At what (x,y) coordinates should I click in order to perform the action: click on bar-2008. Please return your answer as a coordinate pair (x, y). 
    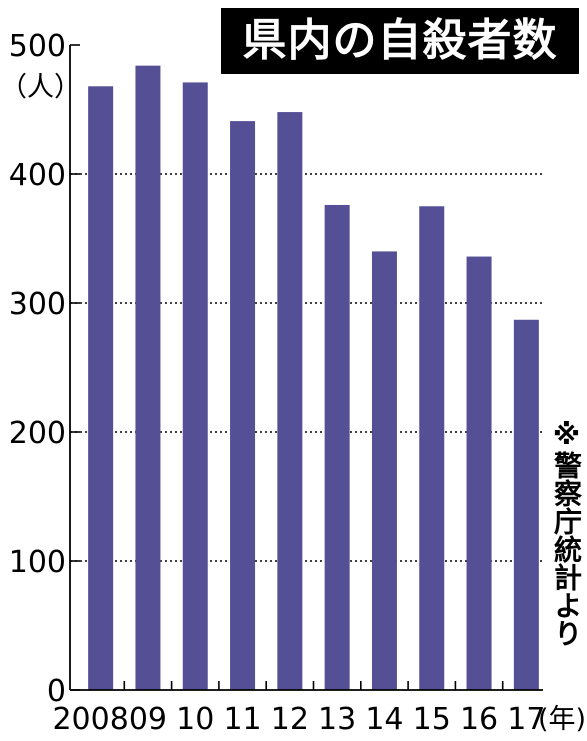
    Looking at the image, I should click on (101, 388).